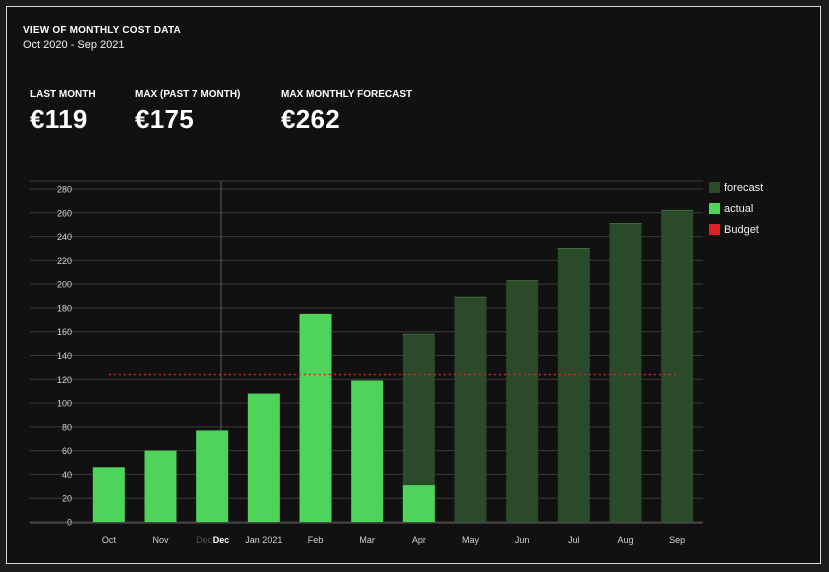 The image size is (829, 572). What do you see at coordinates (367, 540) in the screenshot?
I see `x-tick-label: Mar` at bounding box center [367, 540].